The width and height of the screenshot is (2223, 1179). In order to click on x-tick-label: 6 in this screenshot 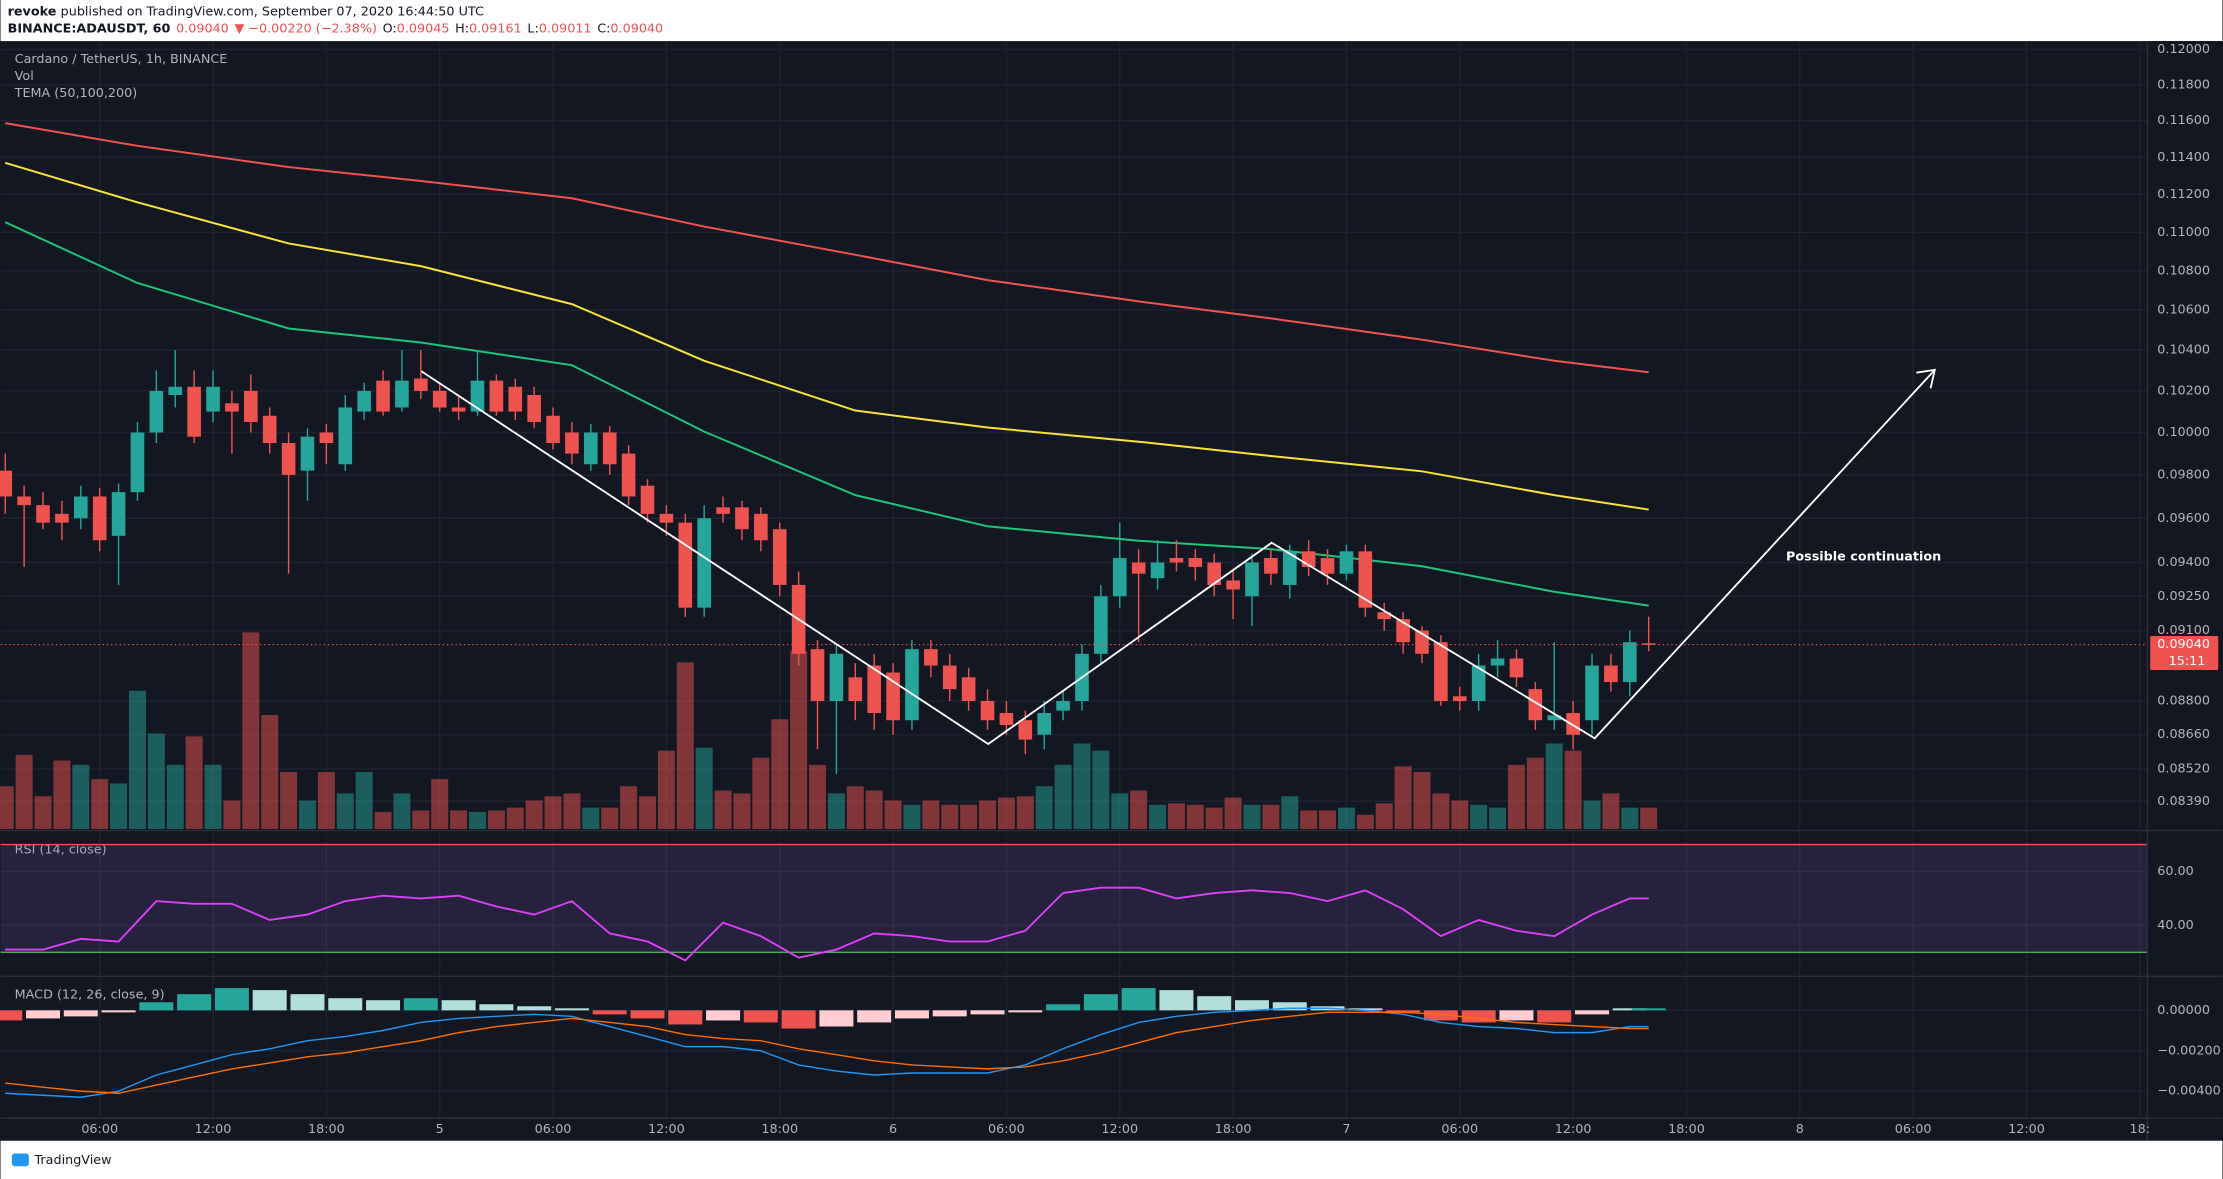, I will do `click(893, 1129)`.